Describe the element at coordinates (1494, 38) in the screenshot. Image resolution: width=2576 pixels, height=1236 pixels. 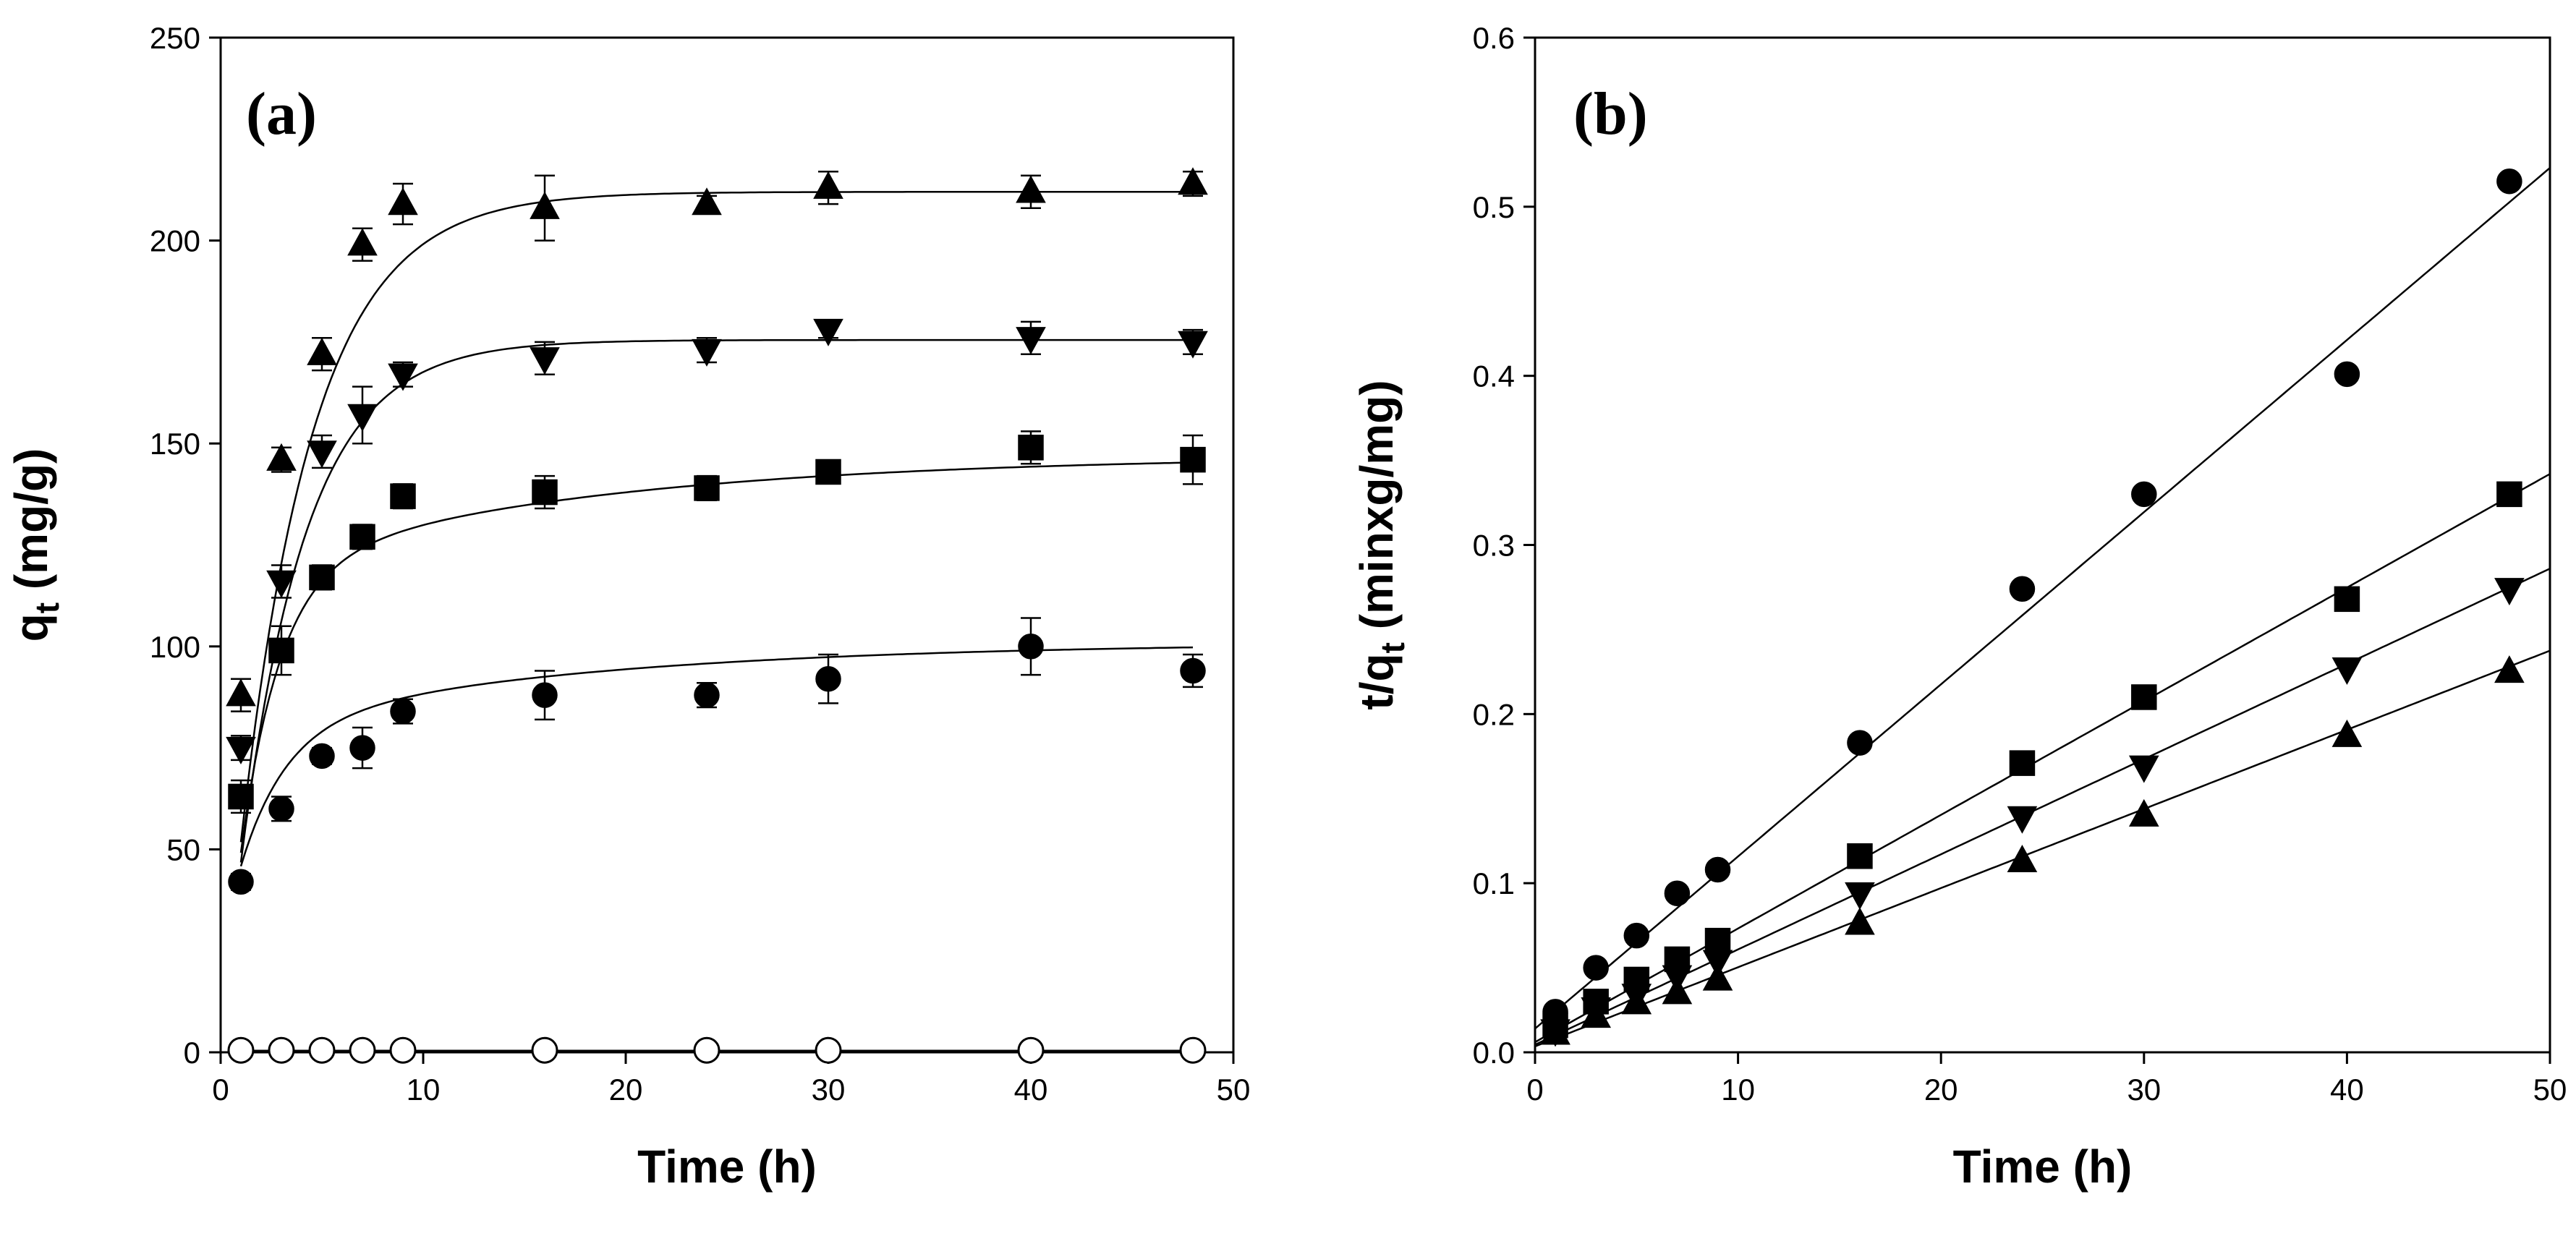
I see `y-tick-label: 0.6` at that location.